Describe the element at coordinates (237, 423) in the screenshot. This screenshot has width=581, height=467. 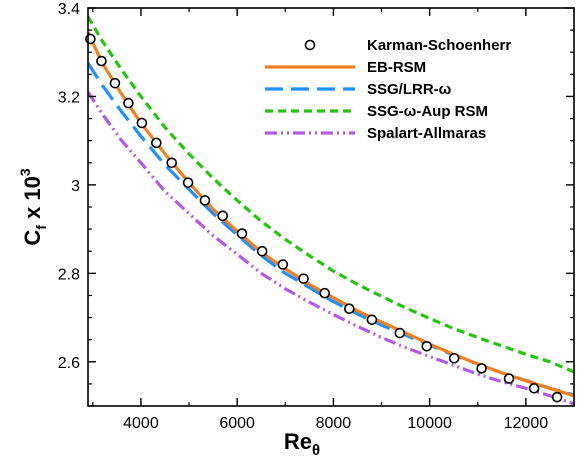
I see `x-tick-label: 6000` at that location.